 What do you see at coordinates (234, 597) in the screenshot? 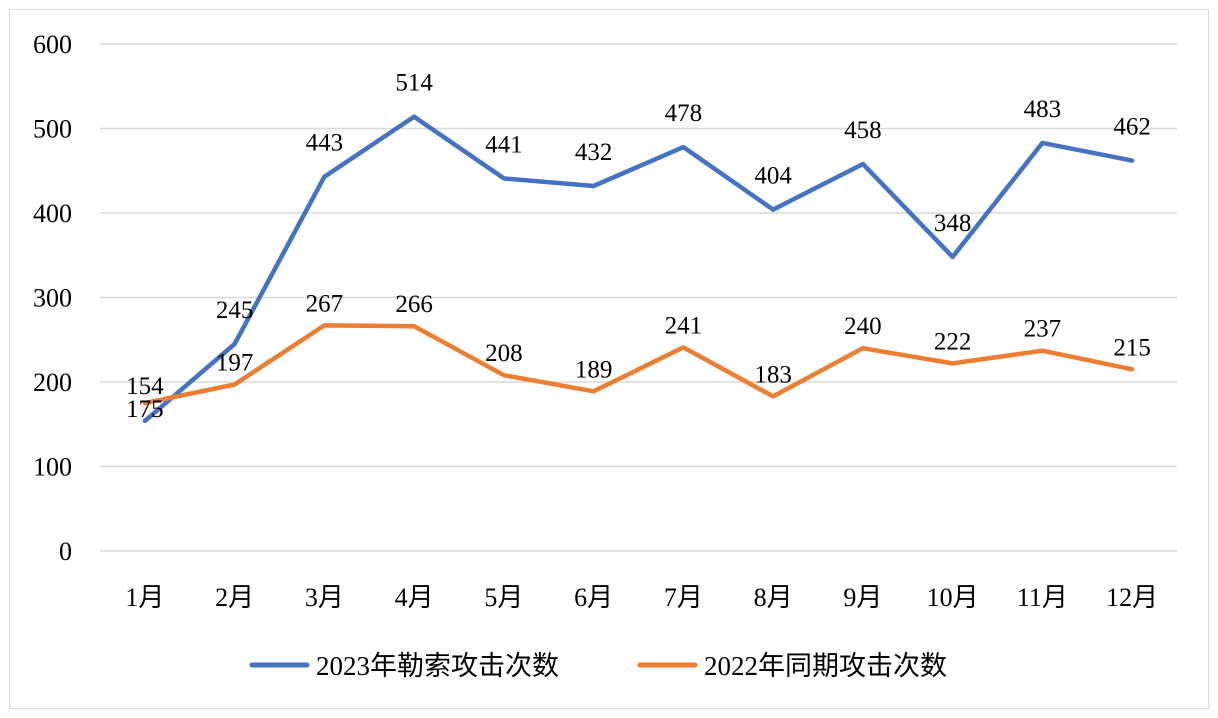
I see `x-tick-label: 2月` at bounding box center [234, 597].